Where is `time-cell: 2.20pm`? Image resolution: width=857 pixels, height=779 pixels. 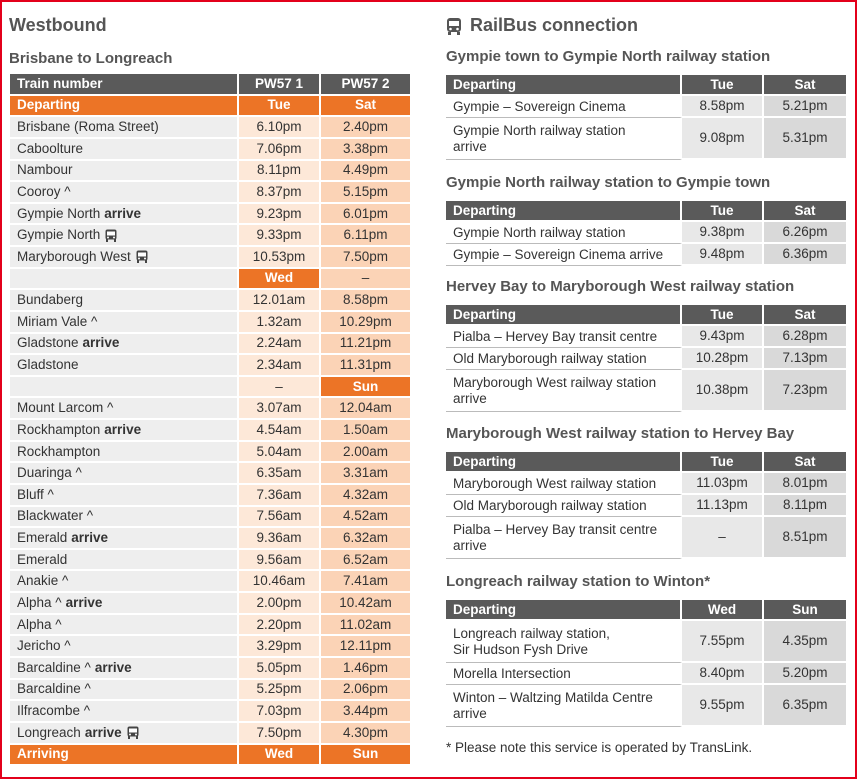 time-cell: 2.20pm is located at coordinates (280, 625).